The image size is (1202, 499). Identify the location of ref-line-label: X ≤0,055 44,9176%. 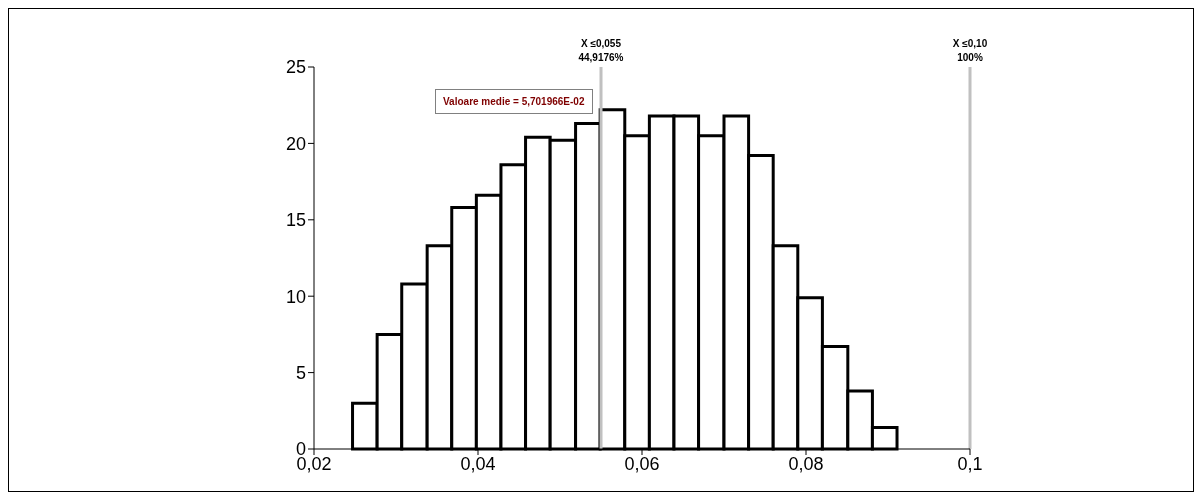
(601, 50).